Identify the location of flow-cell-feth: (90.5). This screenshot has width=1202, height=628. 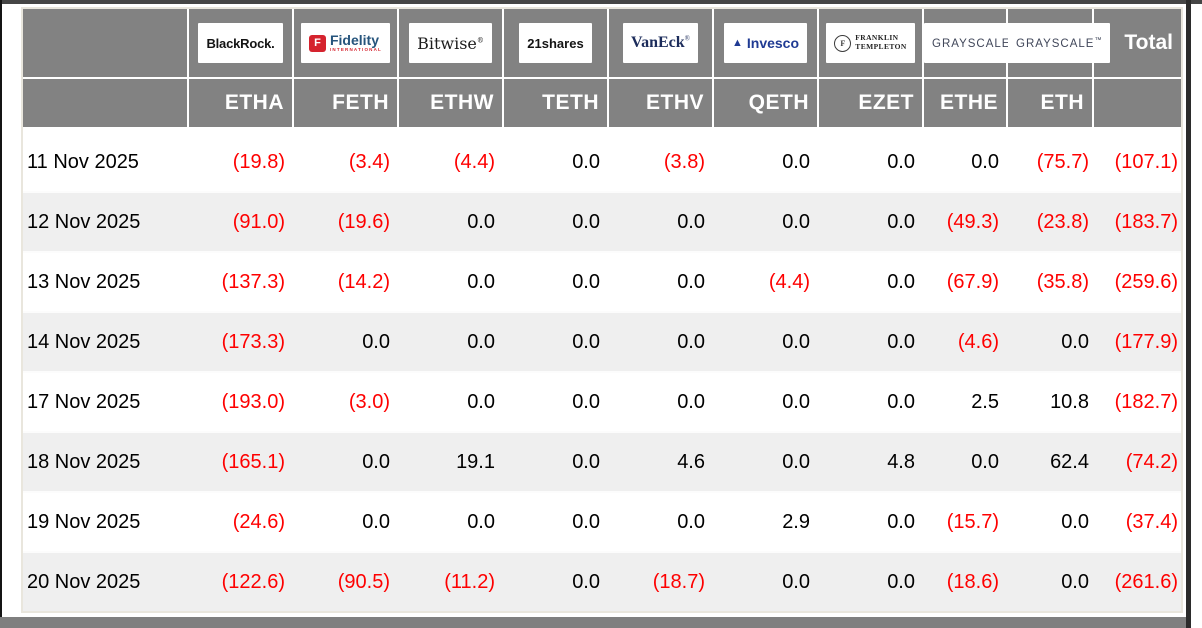
(345, 581).